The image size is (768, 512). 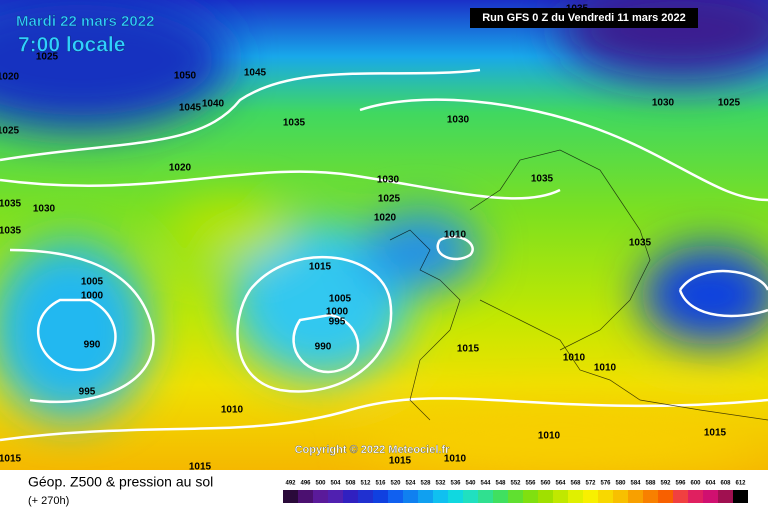 I want to click on scale-label: 572, so click(x=590, y=484).